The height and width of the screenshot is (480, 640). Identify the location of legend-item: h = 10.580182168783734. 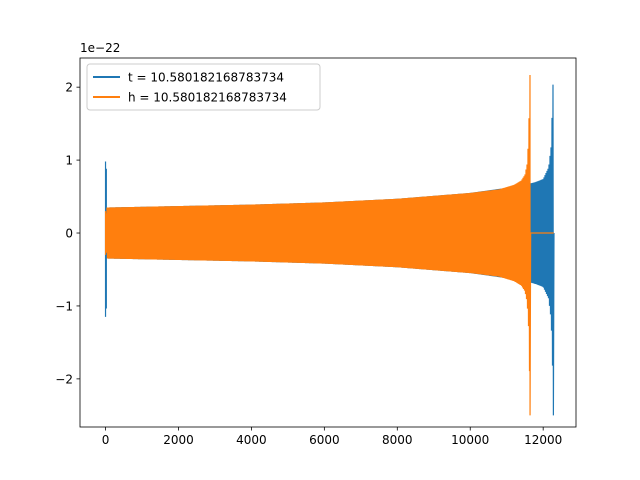
(190, 98).